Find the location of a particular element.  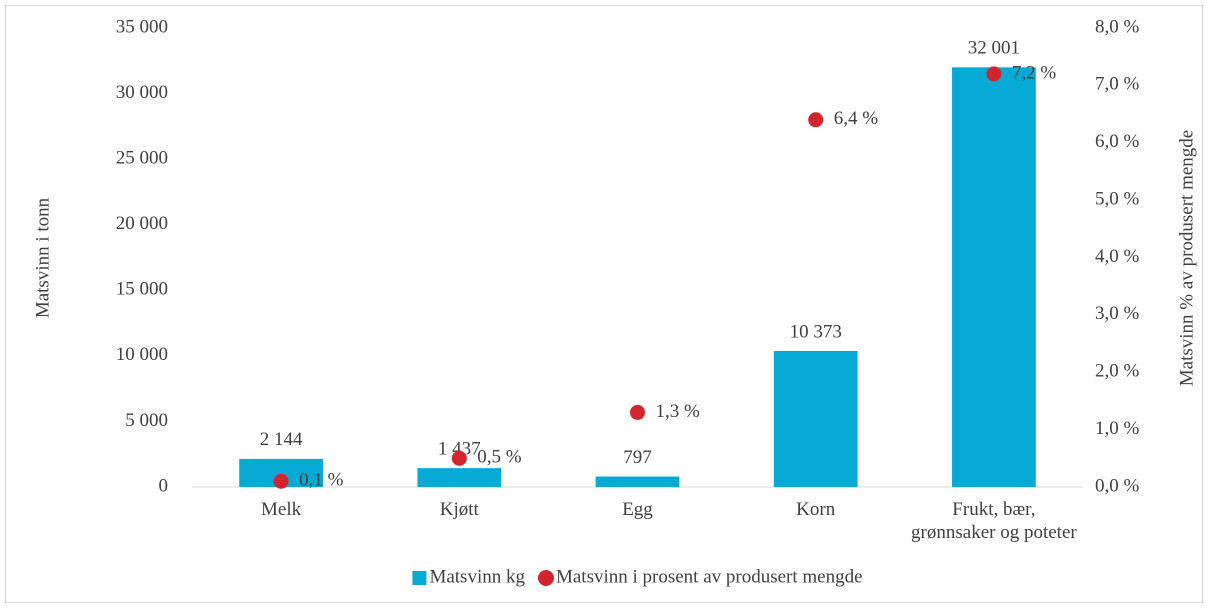

y-tick-label: 0 is located at coordinates (164, 485).